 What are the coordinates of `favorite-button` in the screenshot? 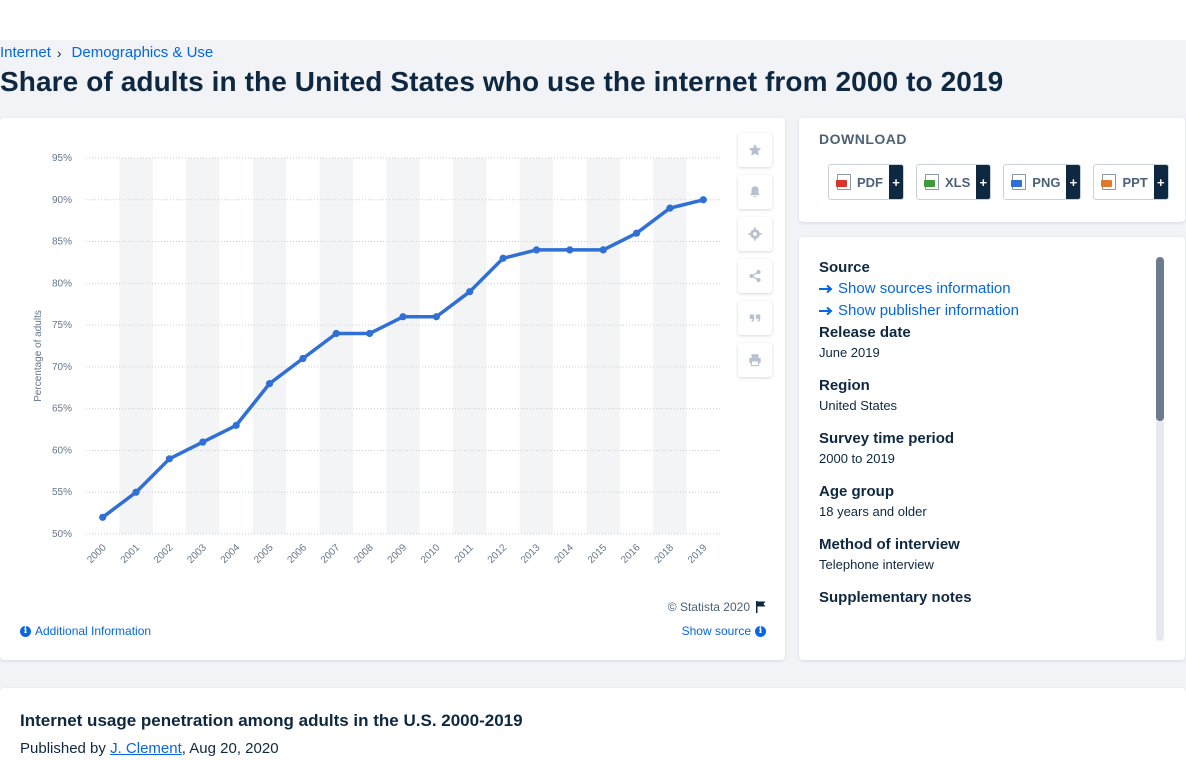 It's located at (755, 150).